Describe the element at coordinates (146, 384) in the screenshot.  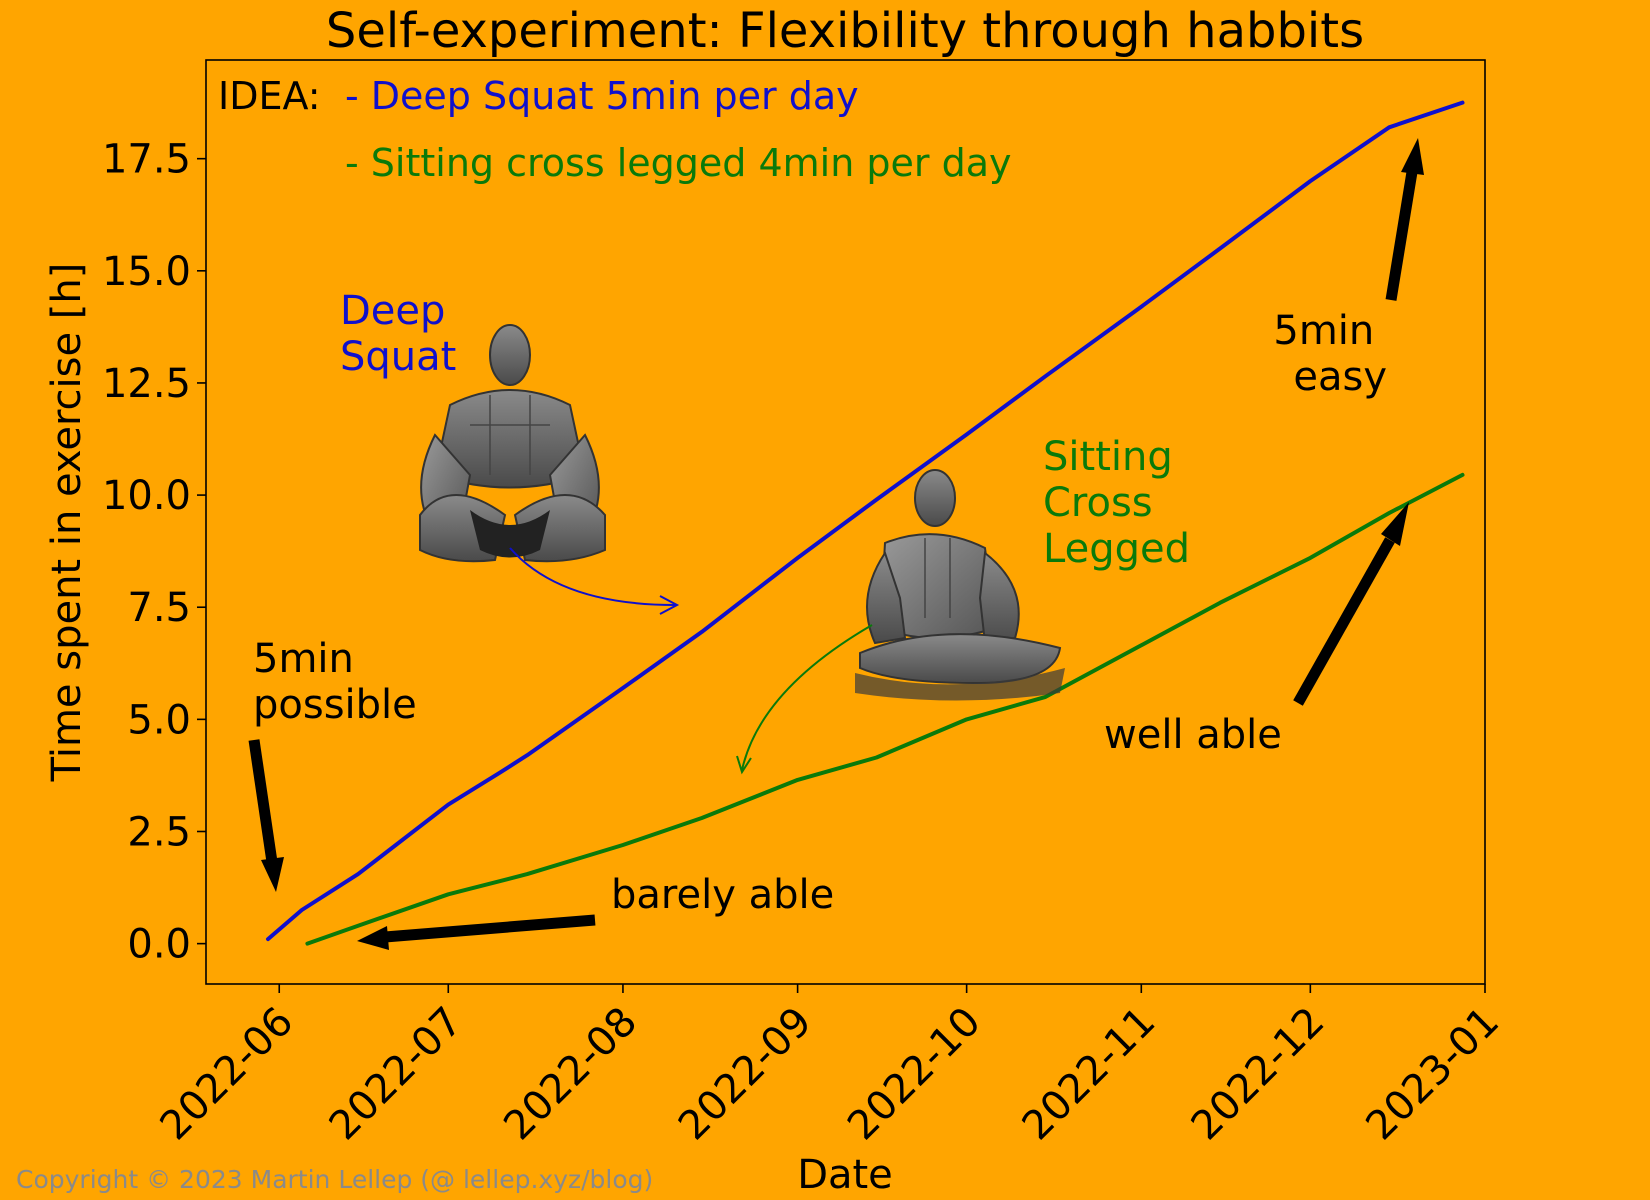
I see `y-tick-label: 12.5` at that location.